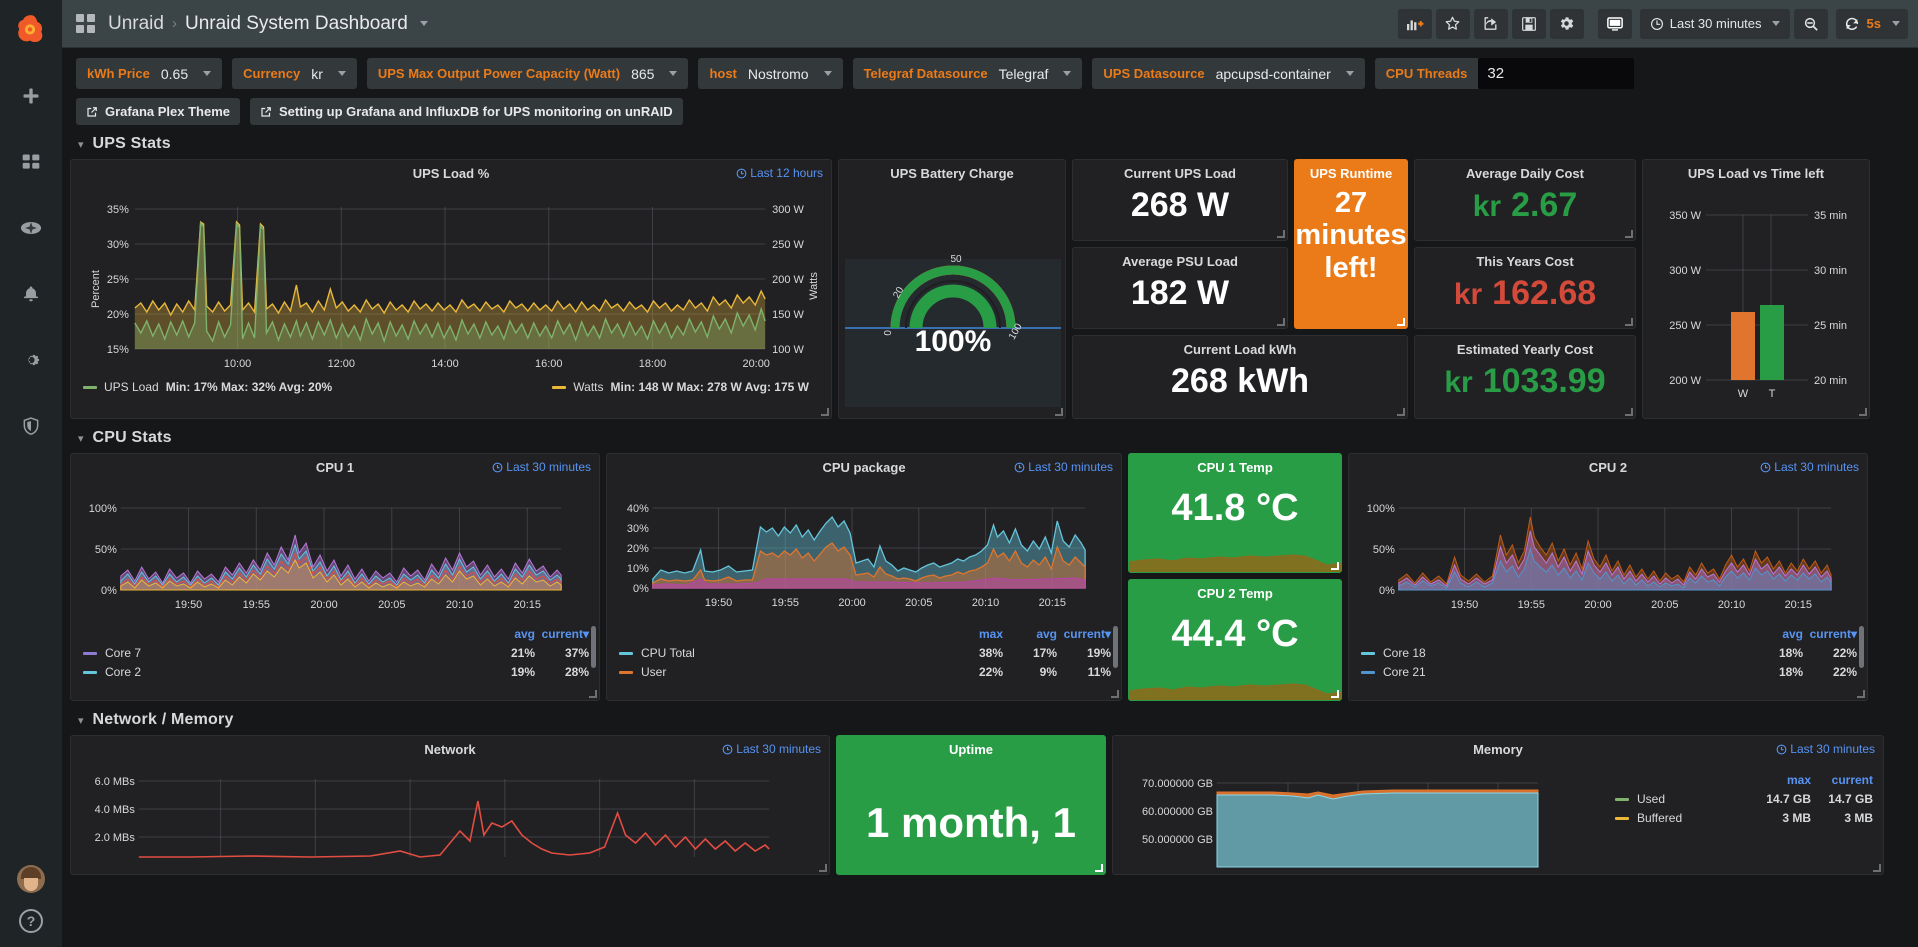  Describe the element at coordinates (136, 23) in the screenshot. I see `breadcrumb-folder: Unraid` at that location.